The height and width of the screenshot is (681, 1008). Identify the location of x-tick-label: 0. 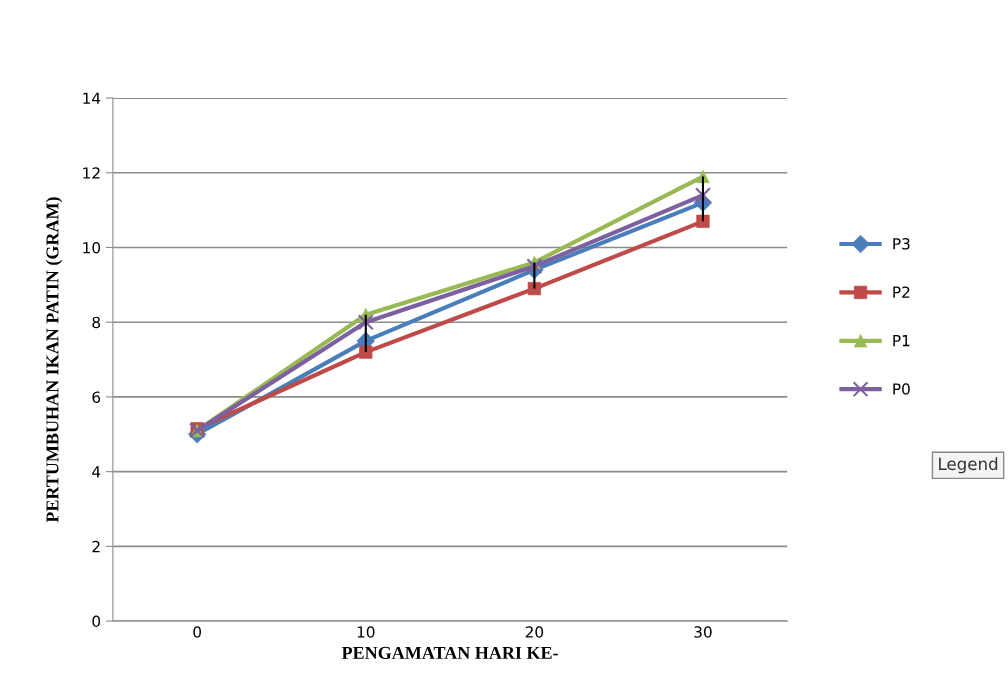
(197, 632).